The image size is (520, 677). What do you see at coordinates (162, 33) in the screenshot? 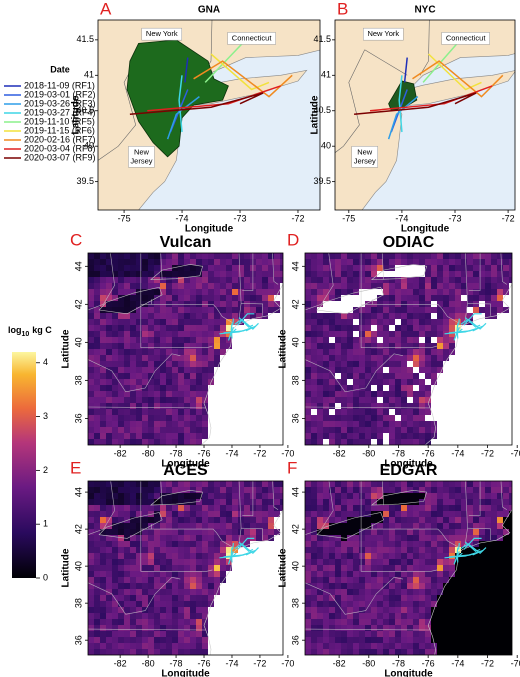
I see `place-label: New York` at bounding box center [162, 33].